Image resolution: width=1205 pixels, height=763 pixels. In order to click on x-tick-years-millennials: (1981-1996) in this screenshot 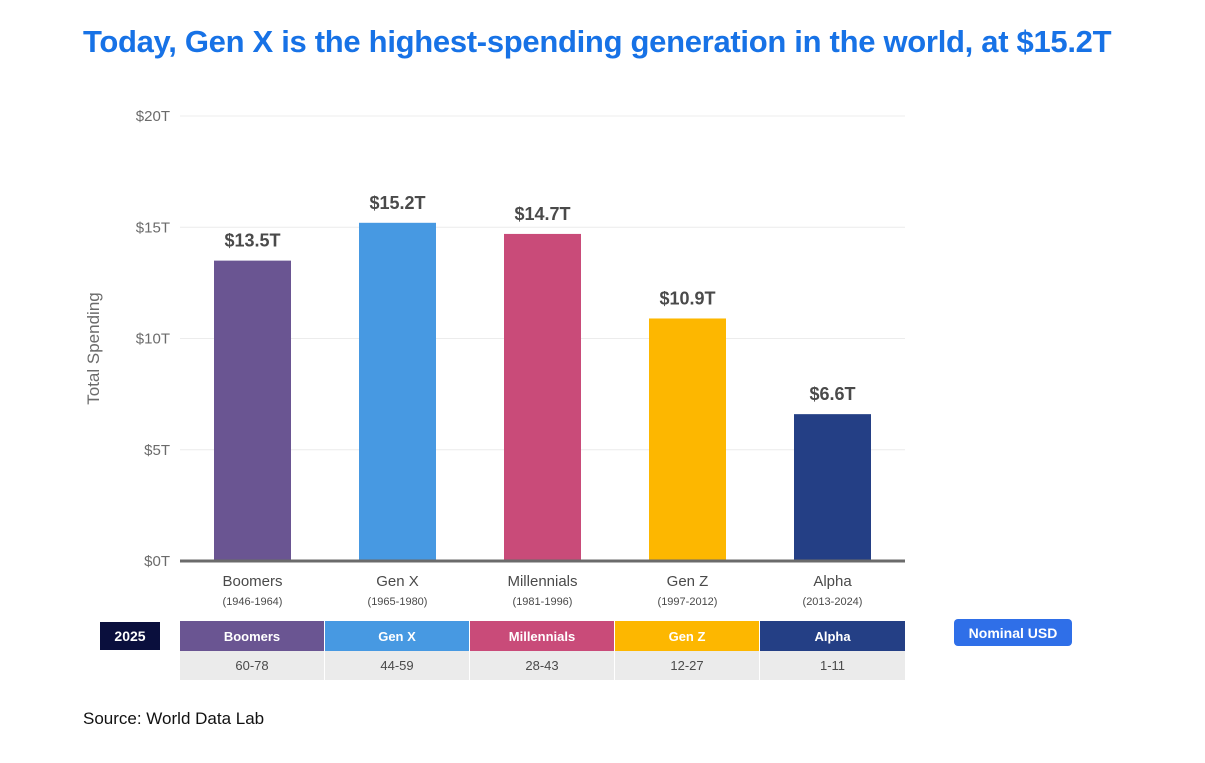, I will do `click(543, 602)`.